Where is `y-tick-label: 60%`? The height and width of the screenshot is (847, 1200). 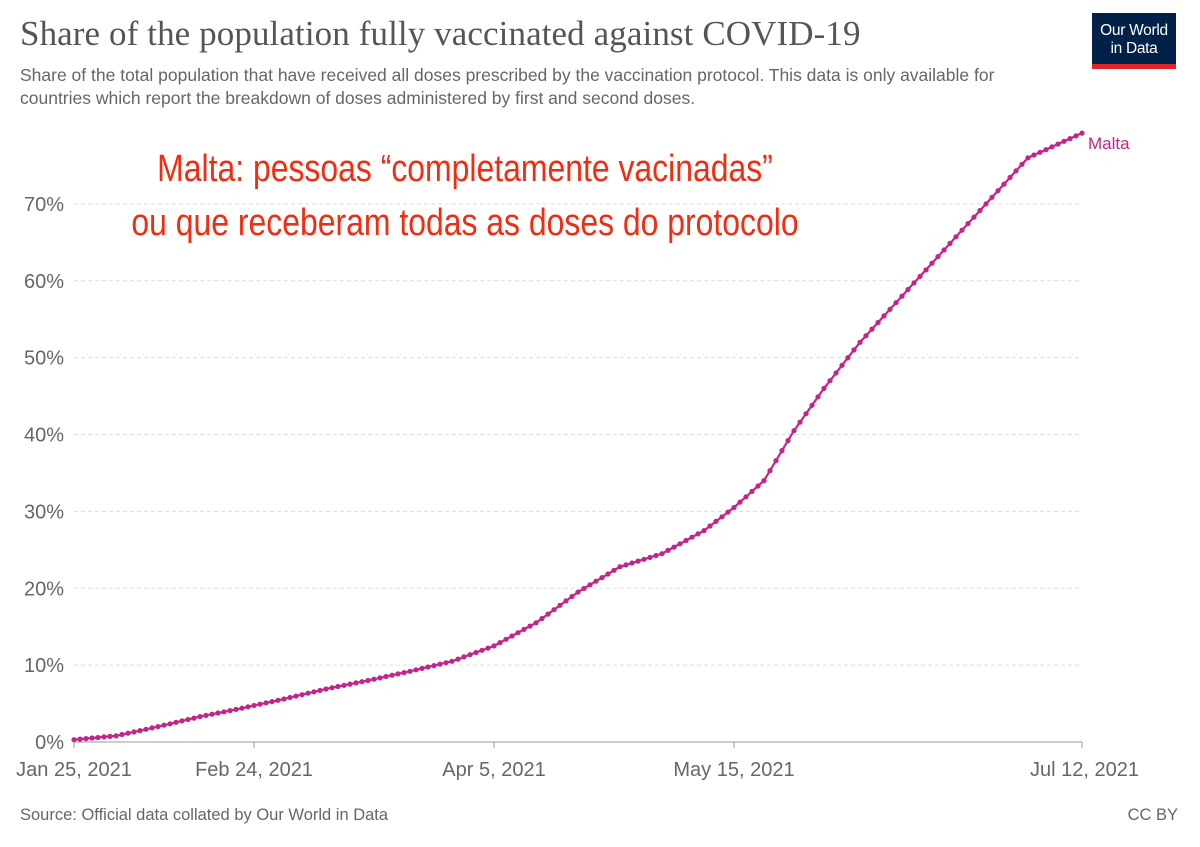 y-tick-label: 60% is located at coordinates (44, 282).